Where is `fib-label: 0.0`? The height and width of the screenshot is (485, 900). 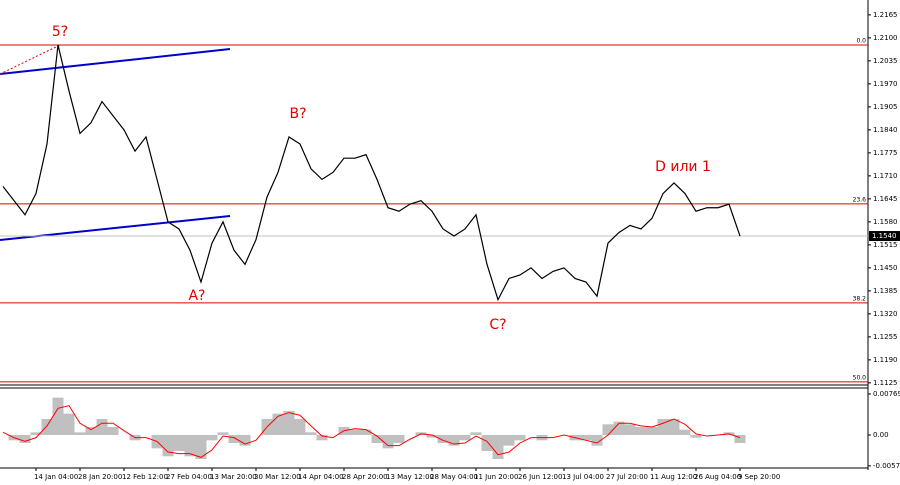
fib-label: 0.0 is located at coordinates (861, 40).